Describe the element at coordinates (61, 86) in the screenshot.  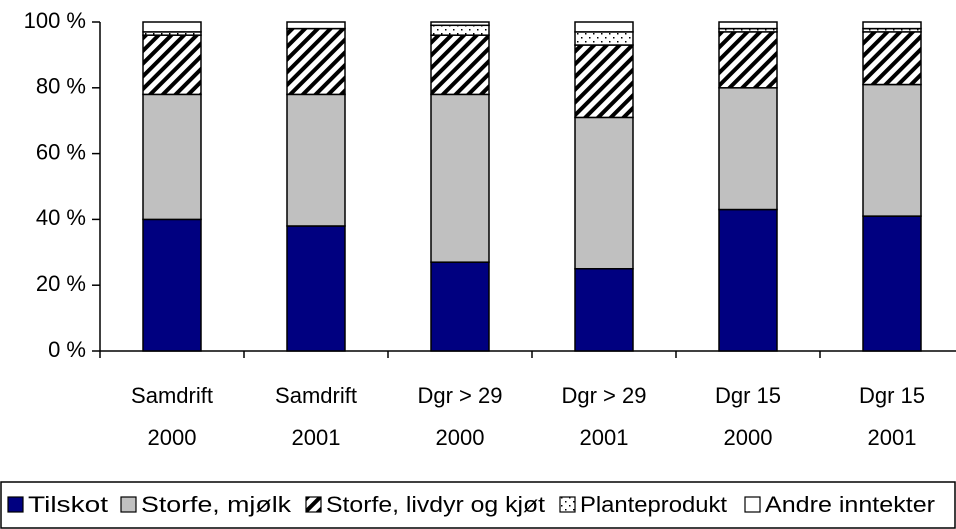
I see `y-tick-label: 80 %` at that location.